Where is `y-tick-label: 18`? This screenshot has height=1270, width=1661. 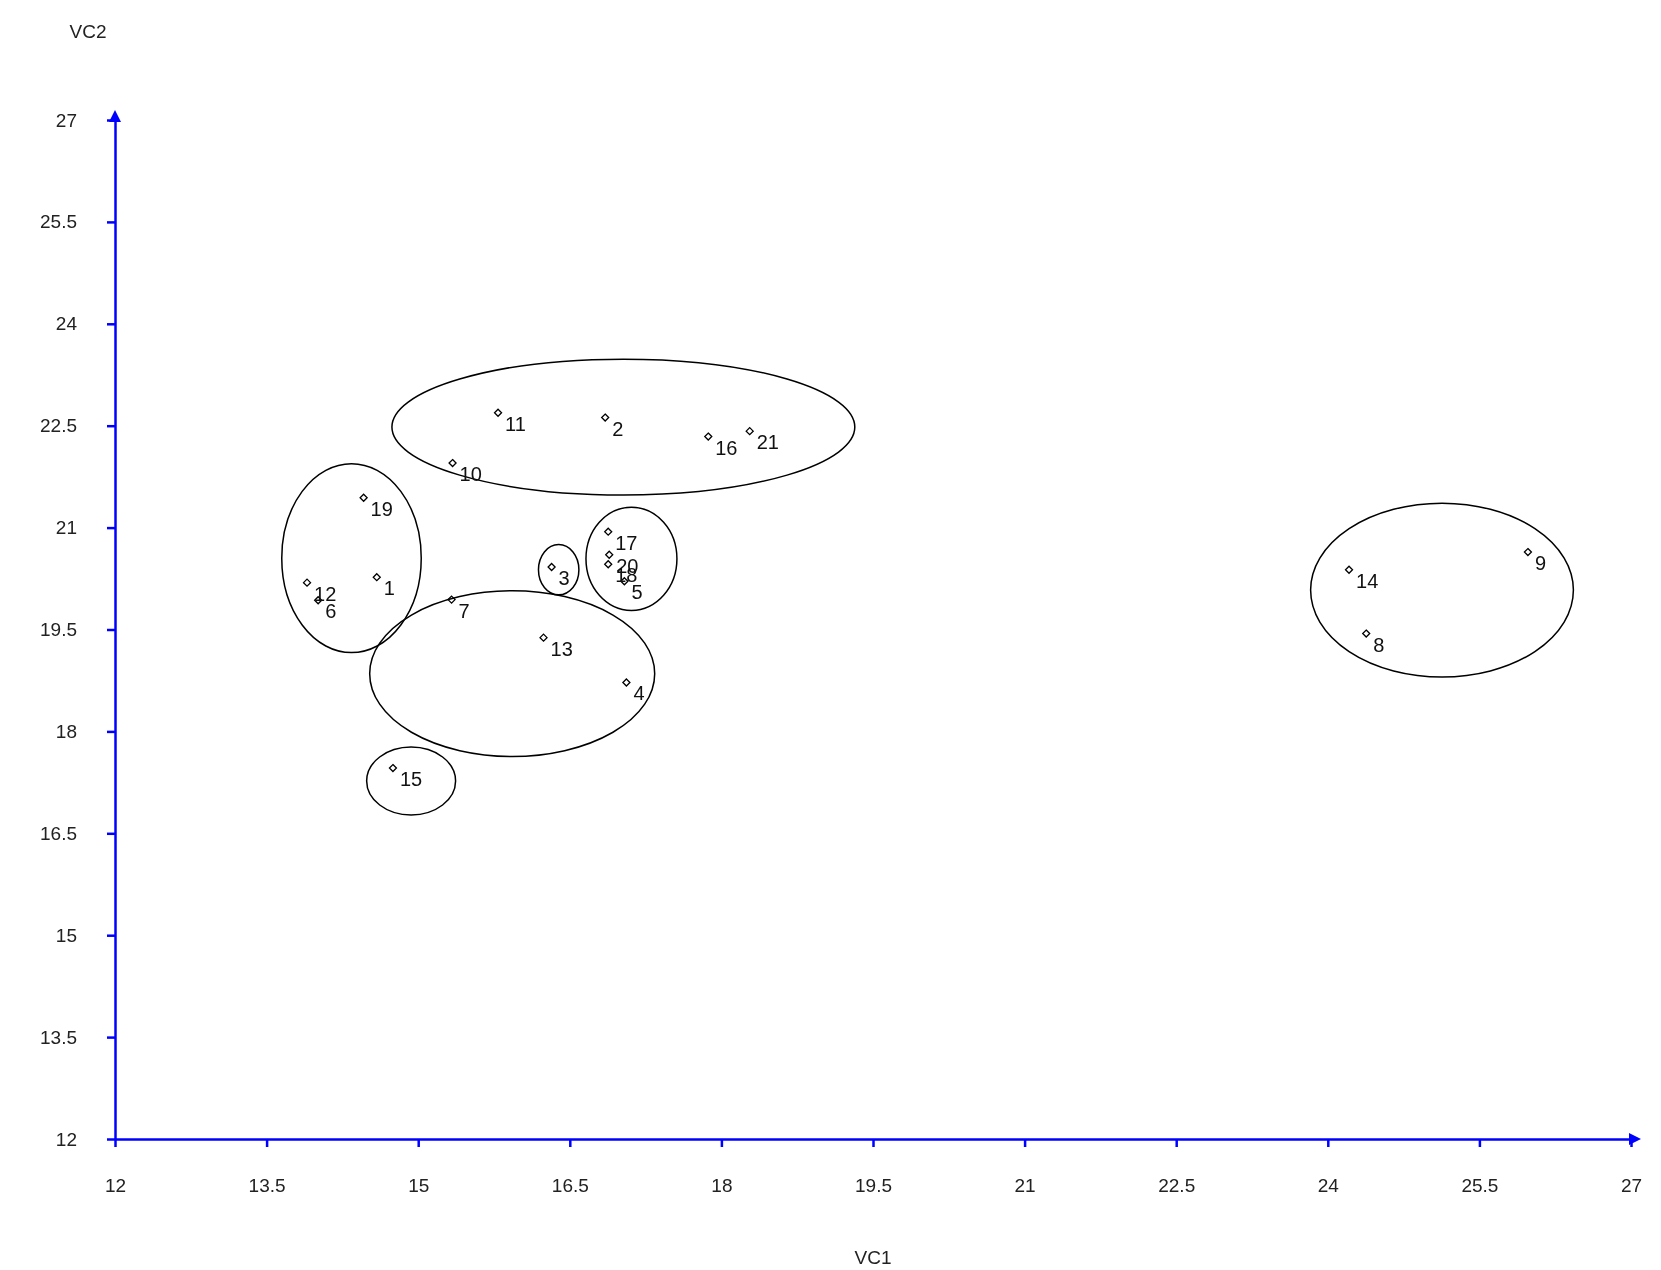
y-tick-label: 18 is located at coordinates (66, 731).